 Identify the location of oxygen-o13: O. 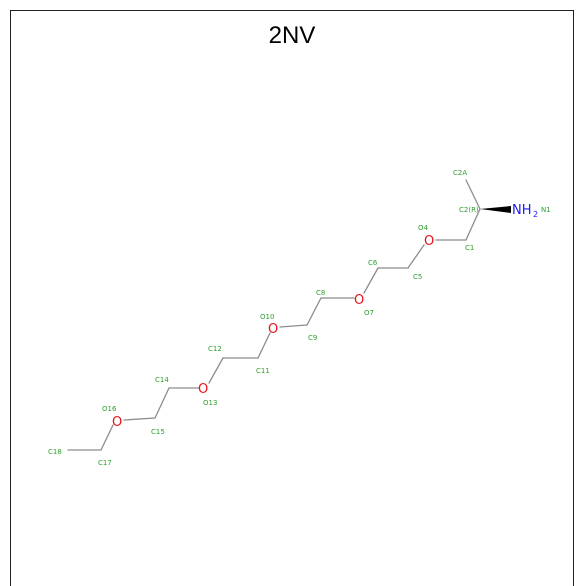
(203, 389).